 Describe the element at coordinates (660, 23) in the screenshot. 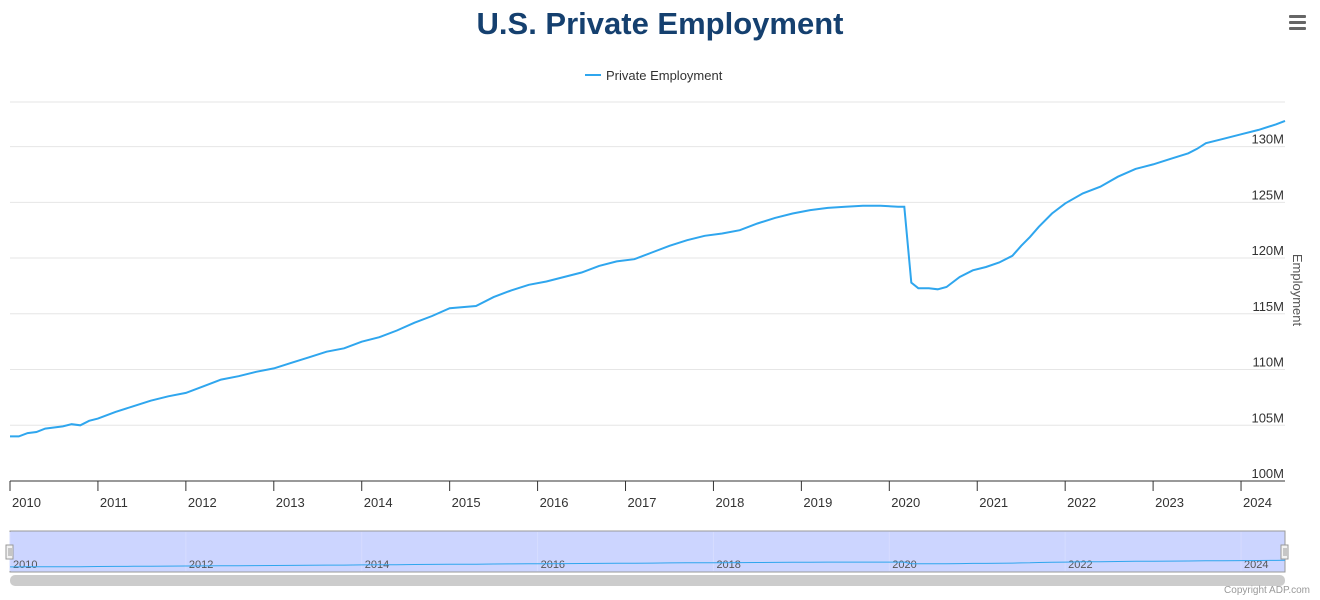

I see `chart-title: U.S. Private Employment` at that location.